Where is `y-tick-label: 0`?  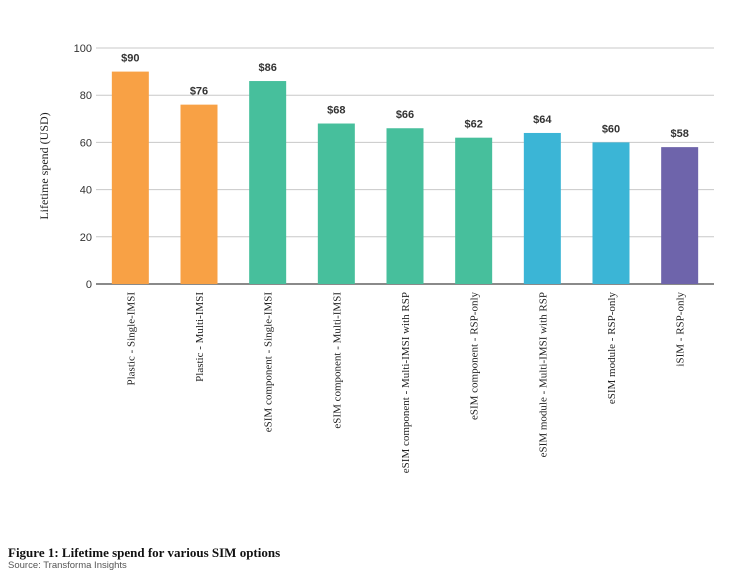
y-tick-label: 0 is located at coordinates (89, 285).